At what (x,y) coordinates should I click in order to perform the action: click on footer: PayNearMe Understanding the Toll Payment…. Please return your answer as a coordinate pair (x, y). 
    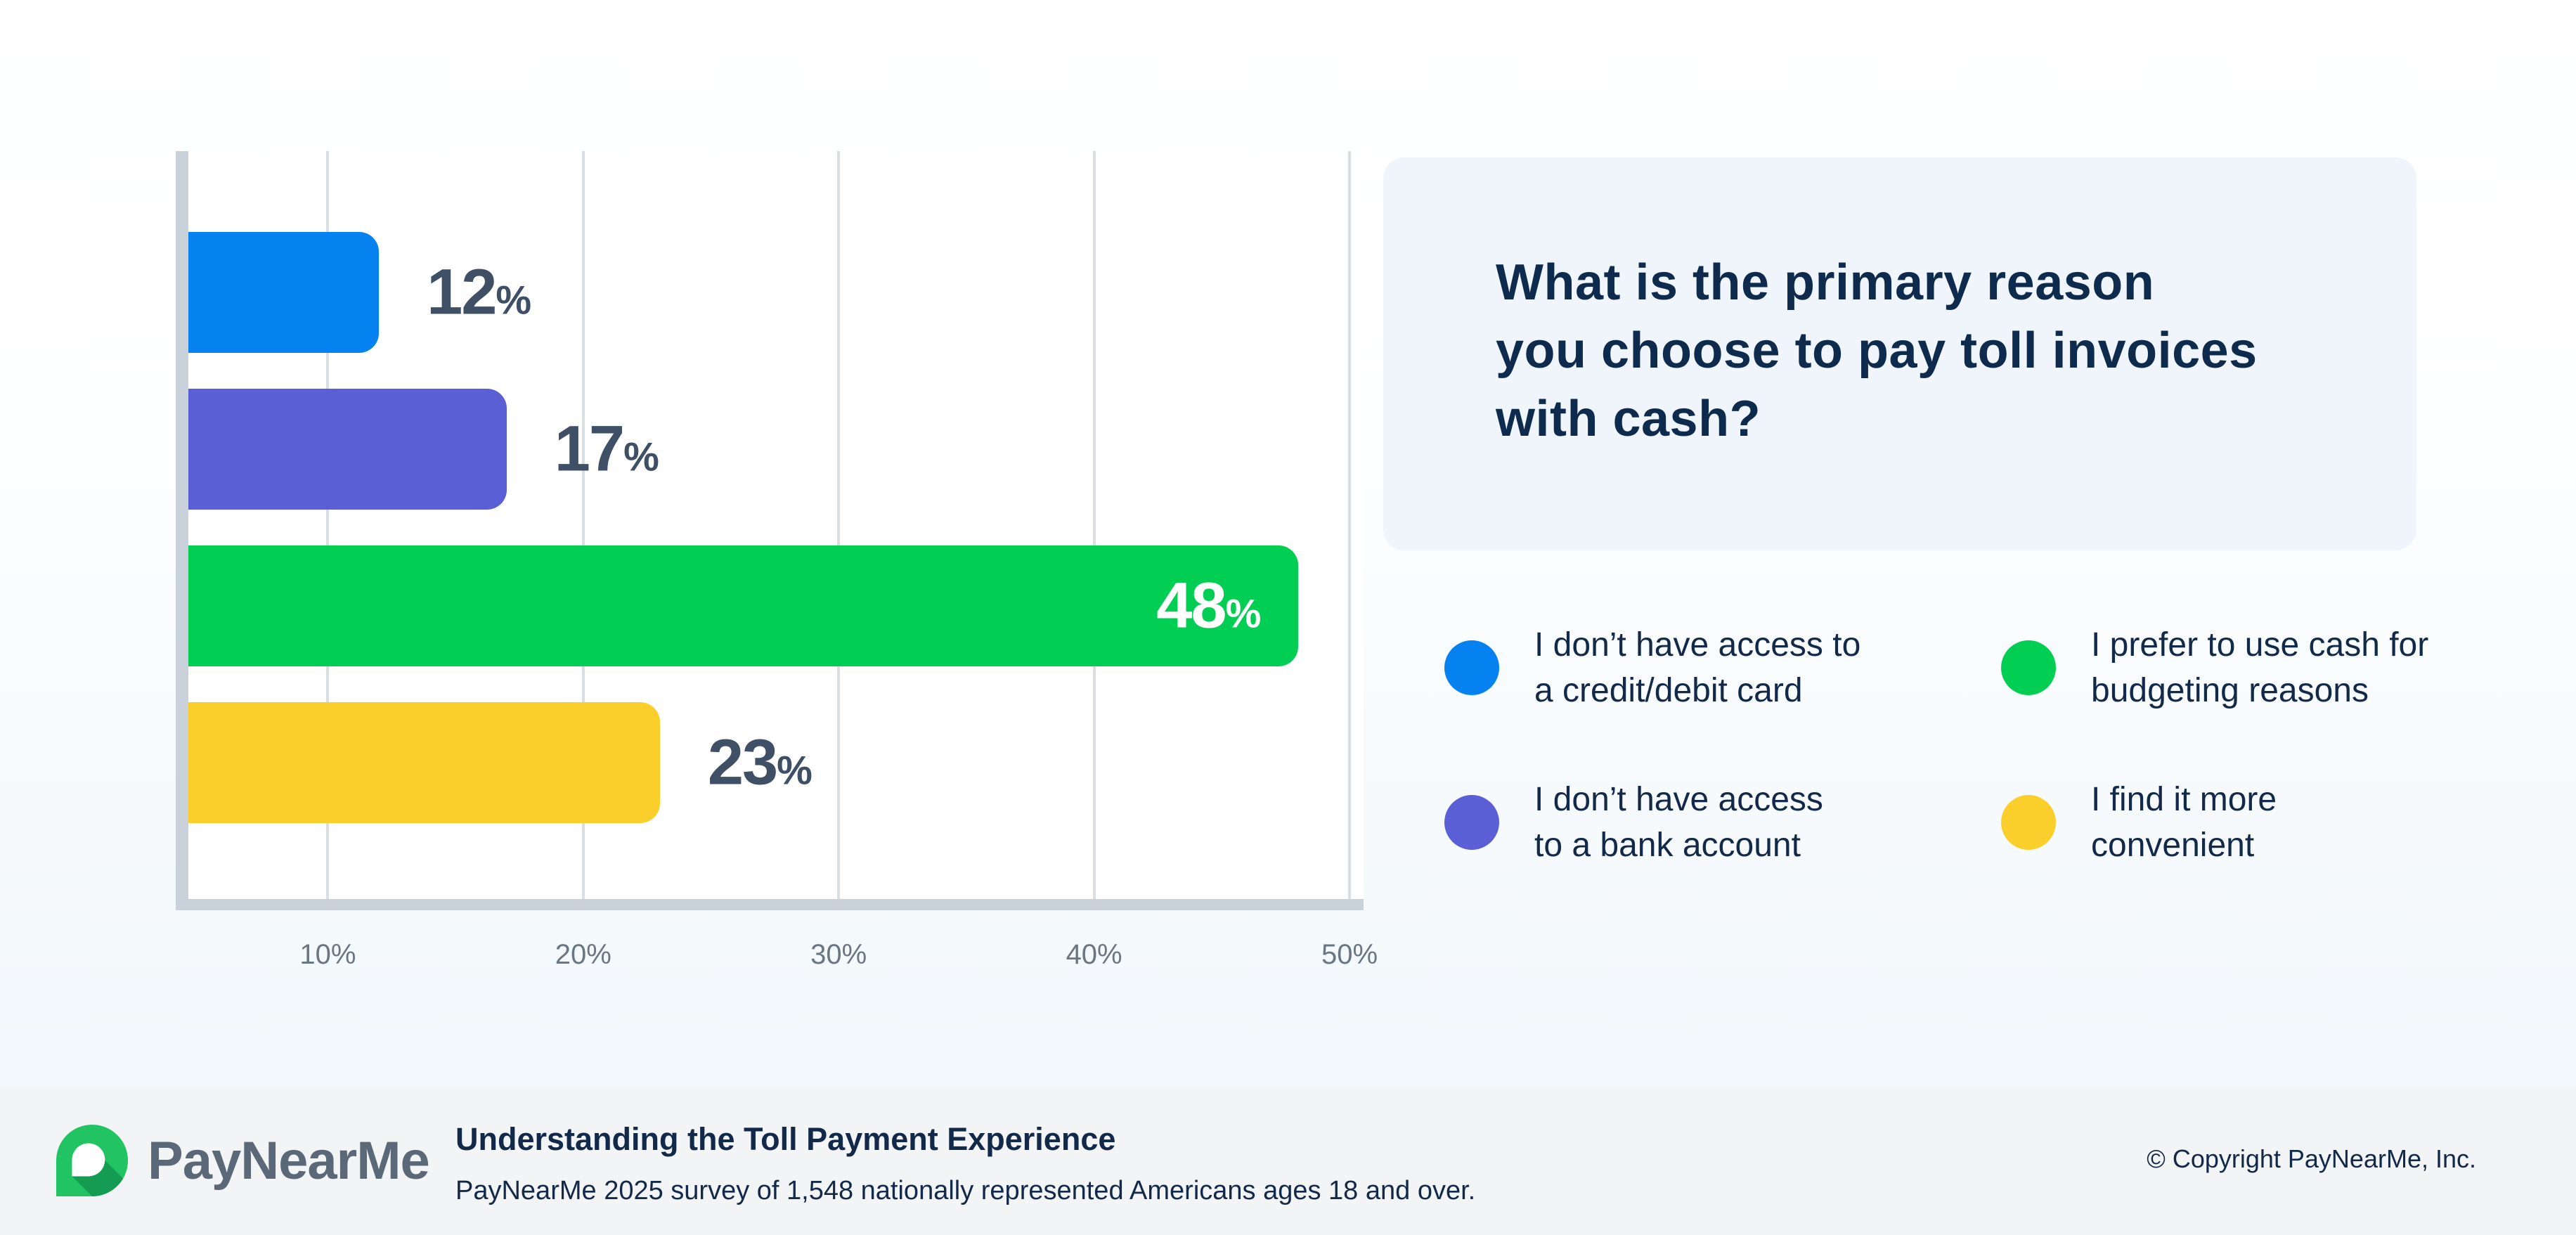
    Looking at the image, I should click on (1288, 1160).